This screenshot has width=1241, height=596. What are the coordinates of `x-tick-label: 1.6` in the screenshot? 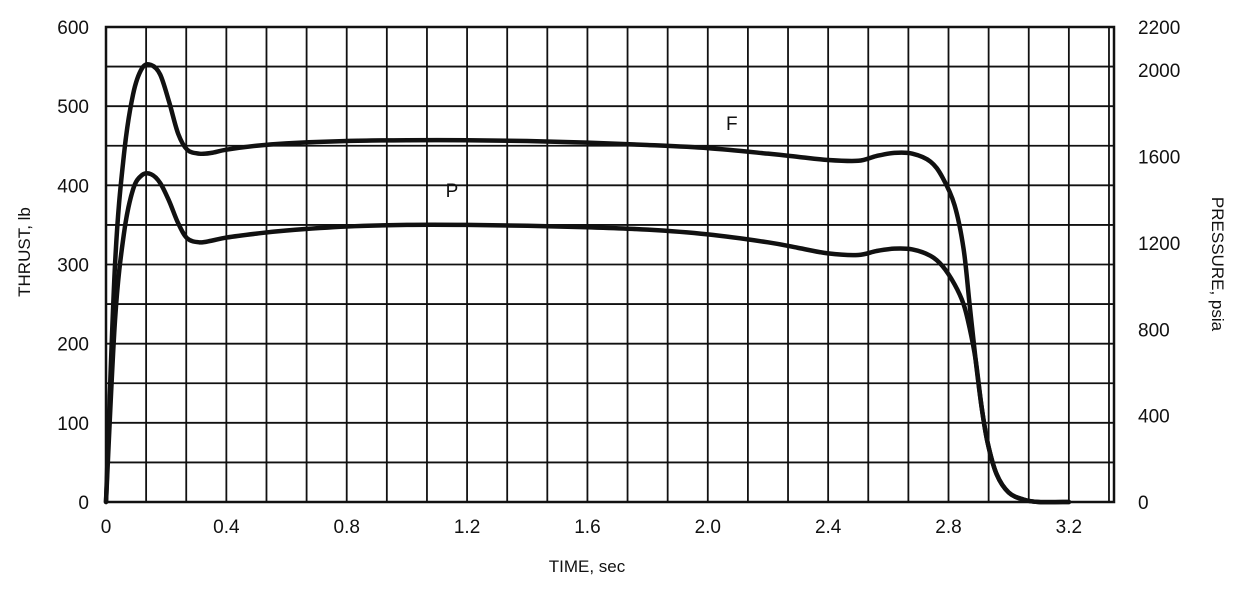 It's located at (587, 527).